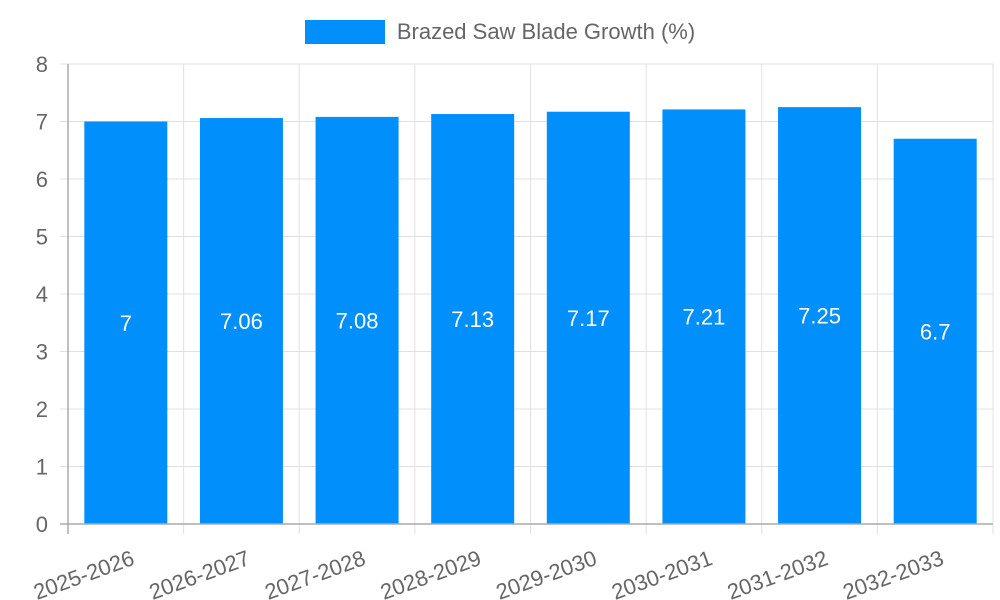 The height and width of the screenshot is (600, 1000). What do you see at coordinates (42, 64) in the screenshot?
I see `y-tick-label: 8` at bounding box center [42, 64].